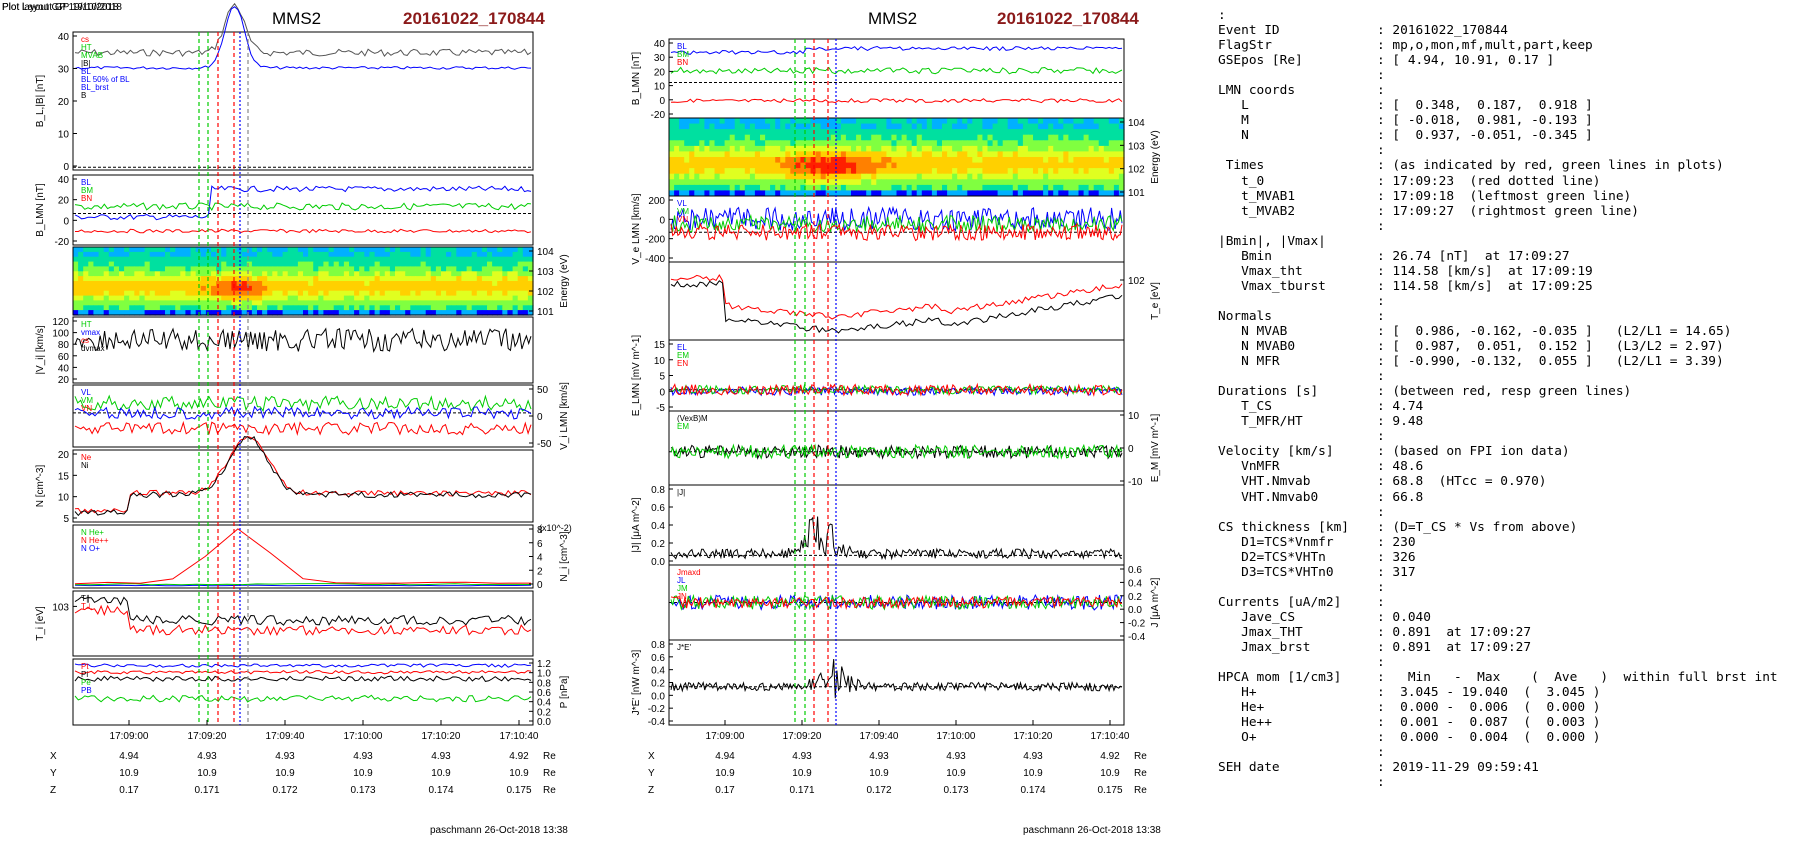 The width and height of the screenshot is (1804, 841). Describe the element at coordinates (86, 457) in the screenshot. I see `legend-entry: Ne` at that location.